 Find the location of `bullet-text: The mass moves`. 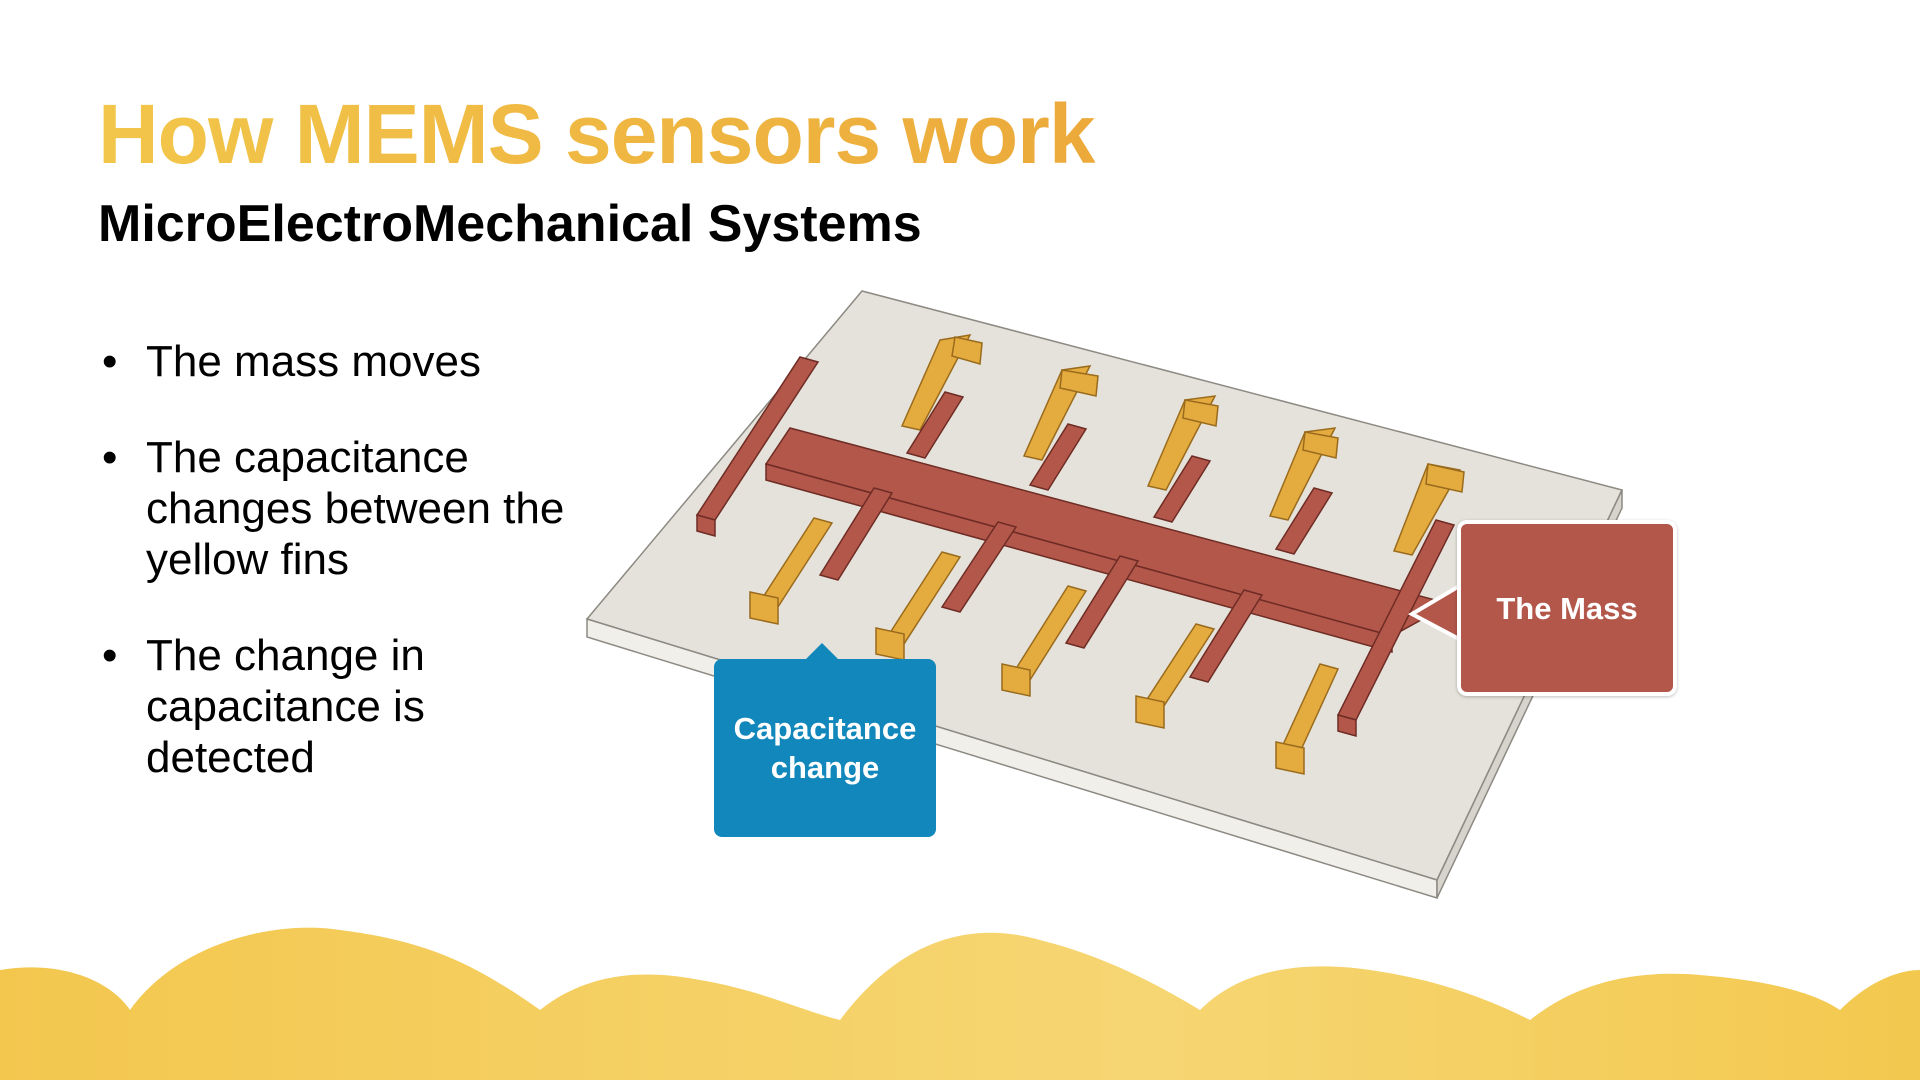

bullet-text: The mass moves is located at coordinates (313, 361).